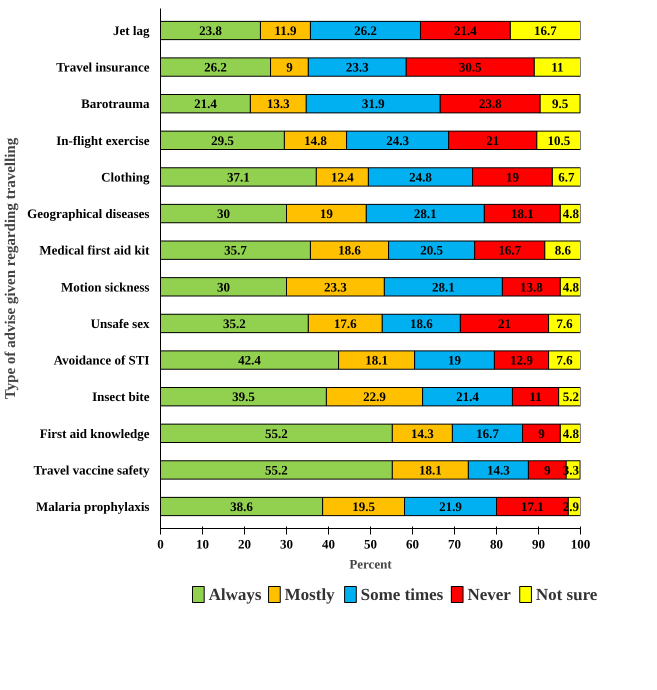 The height and width of the screenshot is (690, 657). What do you see at coordinates (398, 140) in the screenshot?
I see `data-label: 24.3` at bounding box center [398, 140].